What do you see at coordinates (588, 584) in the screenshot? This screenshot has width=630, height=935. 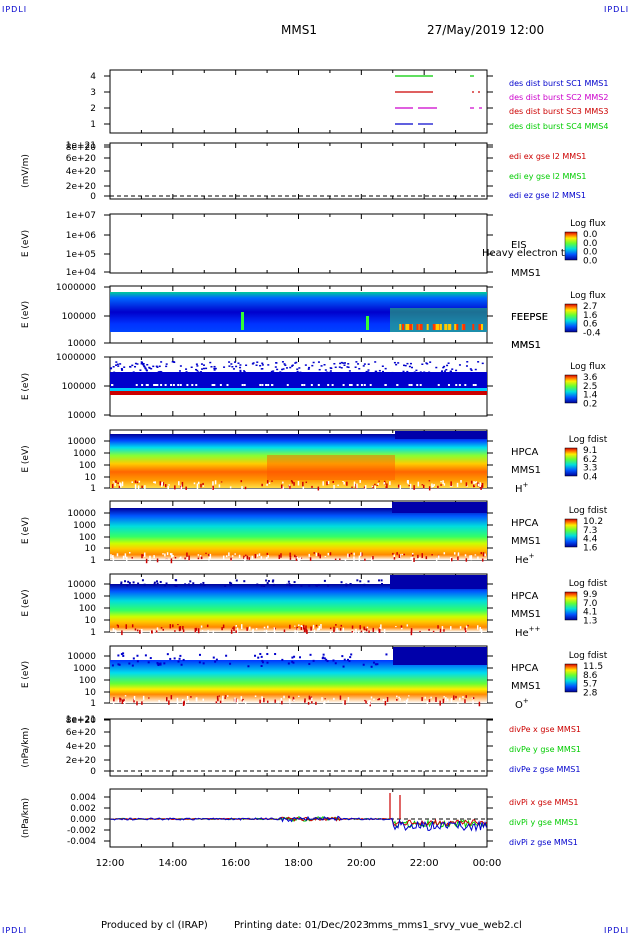 I see `colorbar-title-hpca_he2: Log fdist` at bounding box center [588, 584].